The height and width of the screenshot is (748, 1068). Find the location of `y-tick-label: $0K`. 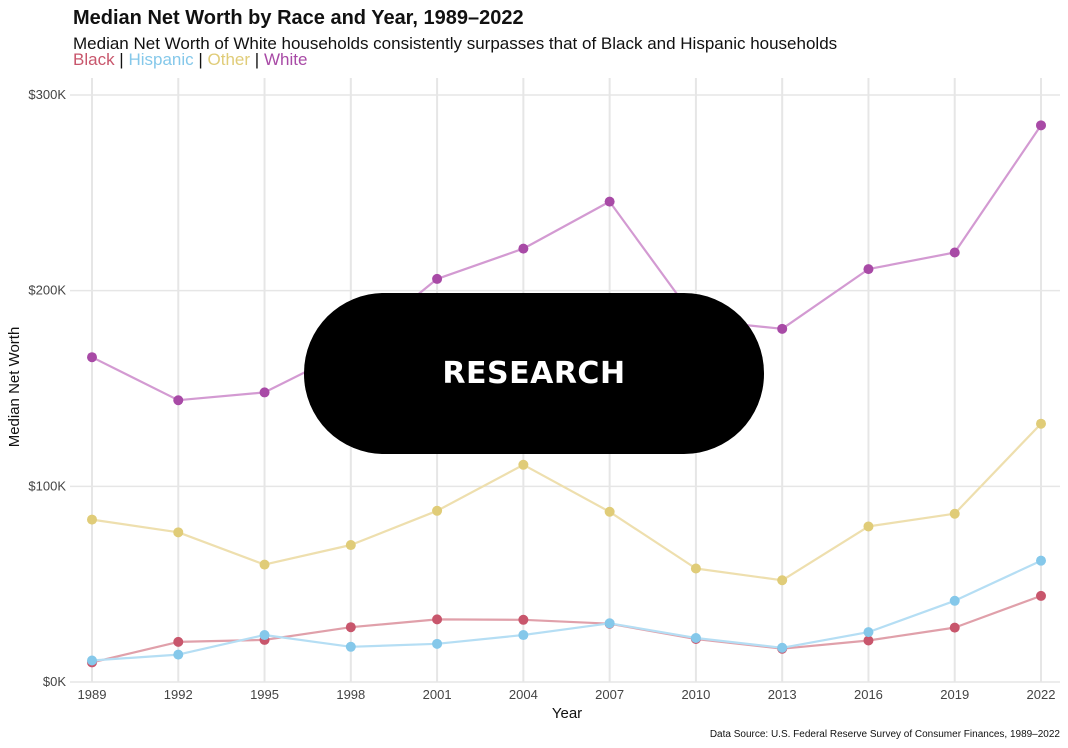

y-tick-label: $0K is located at coordinates (54, 681).